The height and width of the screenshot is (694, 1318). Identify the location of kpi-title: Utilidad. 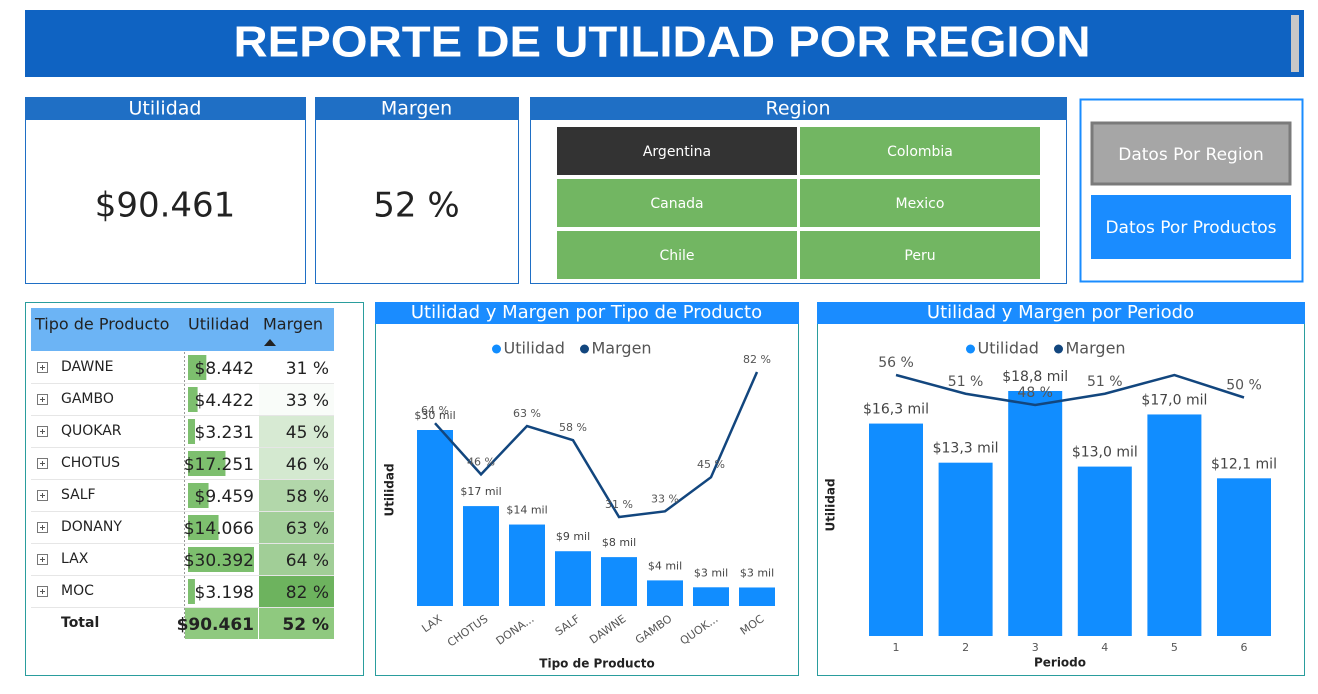
(165, 109).